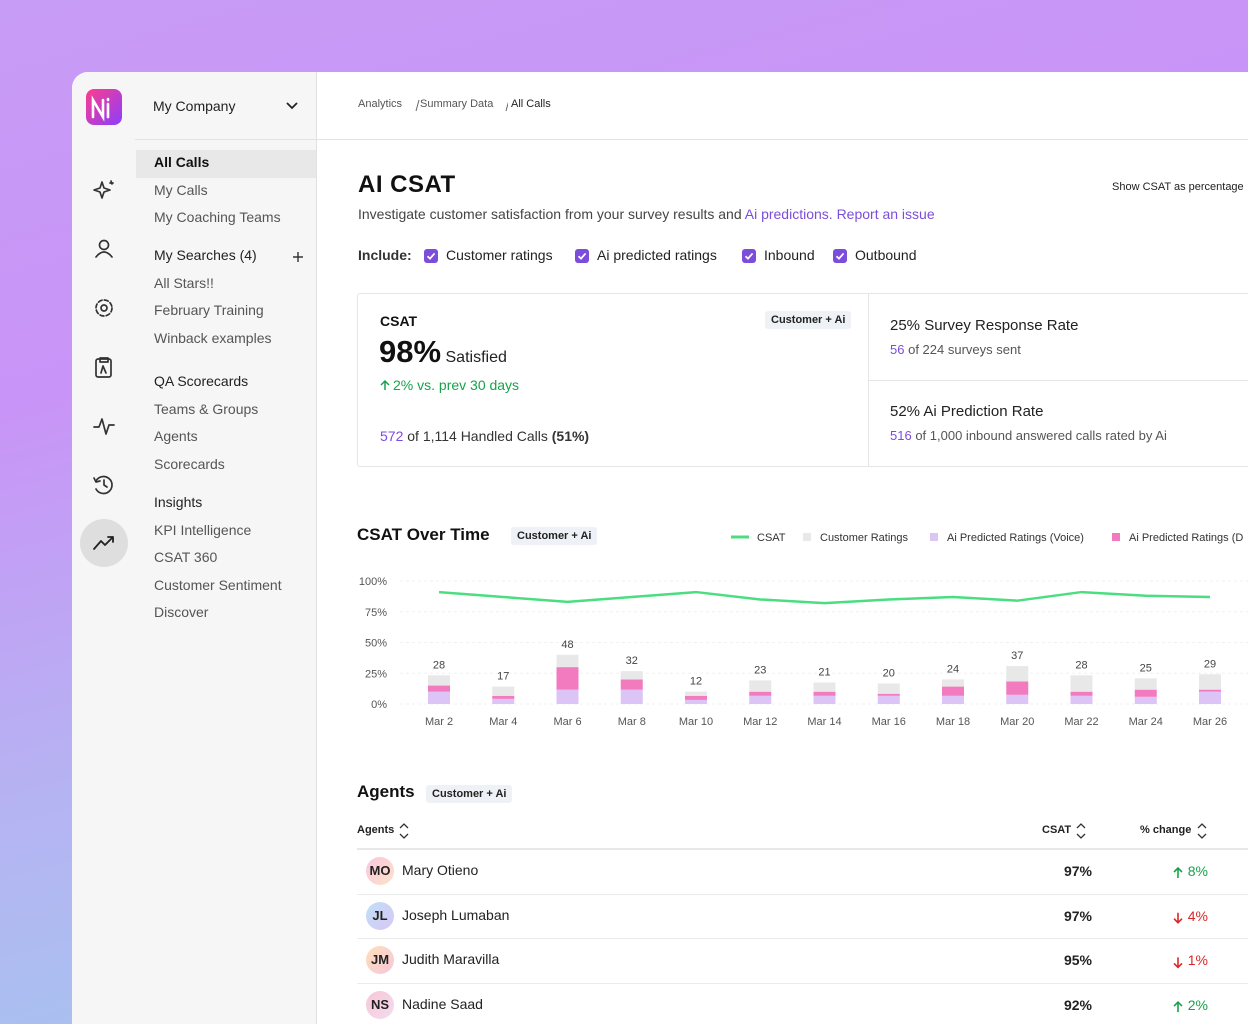 Image resolution: width=1248 pixels, height=1024 pixels. I want to click on agent-csat: 92%, so click(1077, 1005).